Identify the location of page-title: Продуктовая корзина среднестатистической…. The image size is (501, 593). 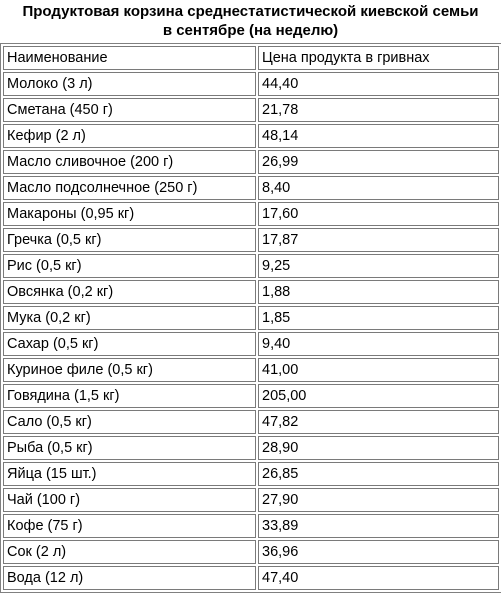
(250, 20).